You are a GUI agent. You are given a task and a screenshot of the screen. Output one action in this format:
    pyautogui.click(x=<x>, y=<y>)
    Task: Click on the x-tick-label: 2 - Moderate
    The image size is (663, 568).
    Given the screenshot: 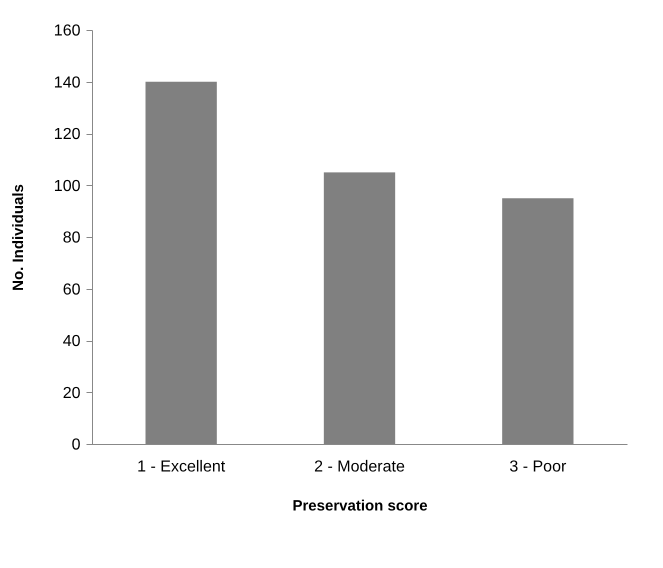 What is the action you would take?
    pyautogui.click(x=359, y=467)
    